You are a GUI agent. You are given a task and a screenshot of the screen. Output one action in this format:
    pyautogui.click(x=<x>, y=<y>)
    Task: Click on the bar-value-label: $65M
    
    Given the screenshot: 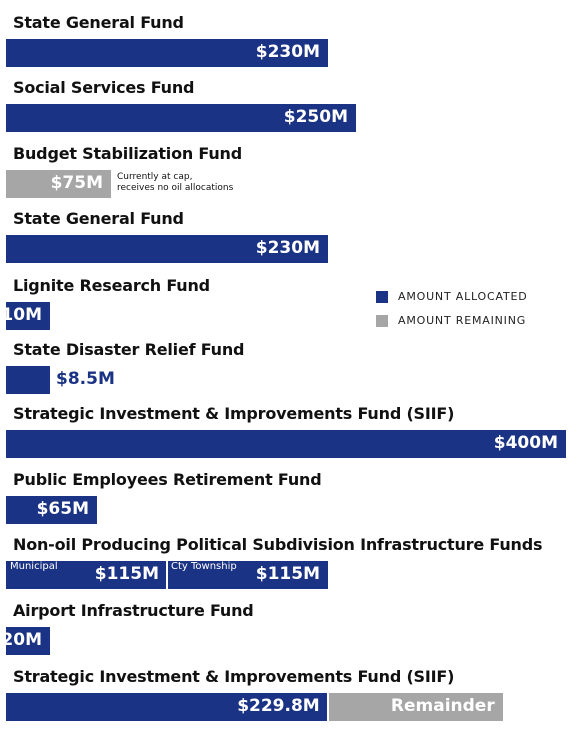 What is the action you would take?
    pyautogui.click(x=62, y=509)
    